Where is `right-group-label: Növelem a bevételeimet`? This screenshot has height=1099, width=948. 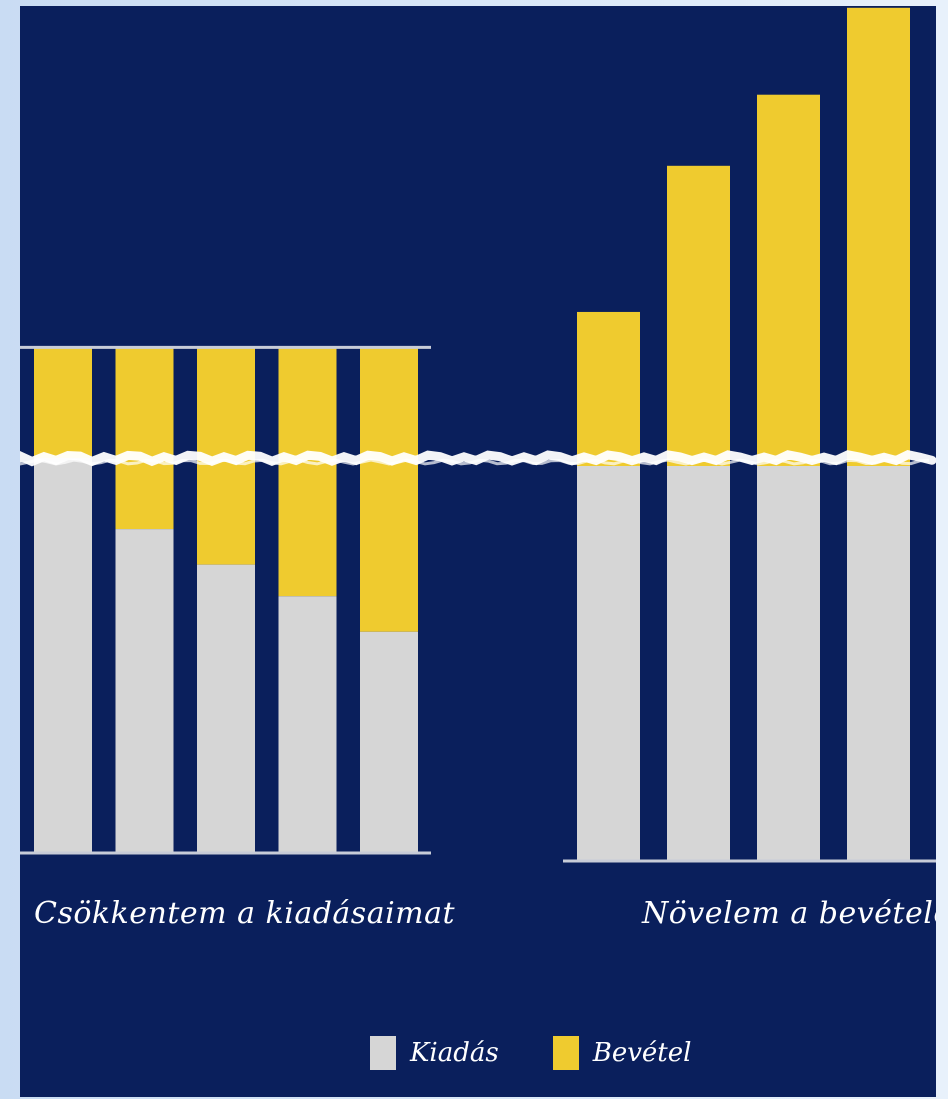 right-group-label: Növelem a bevételeimet is located at coordinates (789, 913).